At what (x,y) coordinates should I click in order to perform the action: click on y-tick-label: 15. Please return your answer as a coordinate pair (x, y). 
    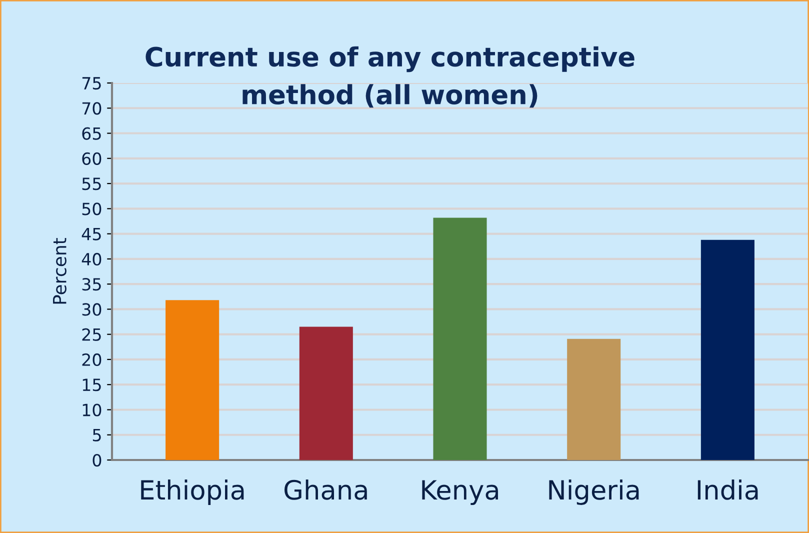
    Looking at the image, I should click on (91, 385).